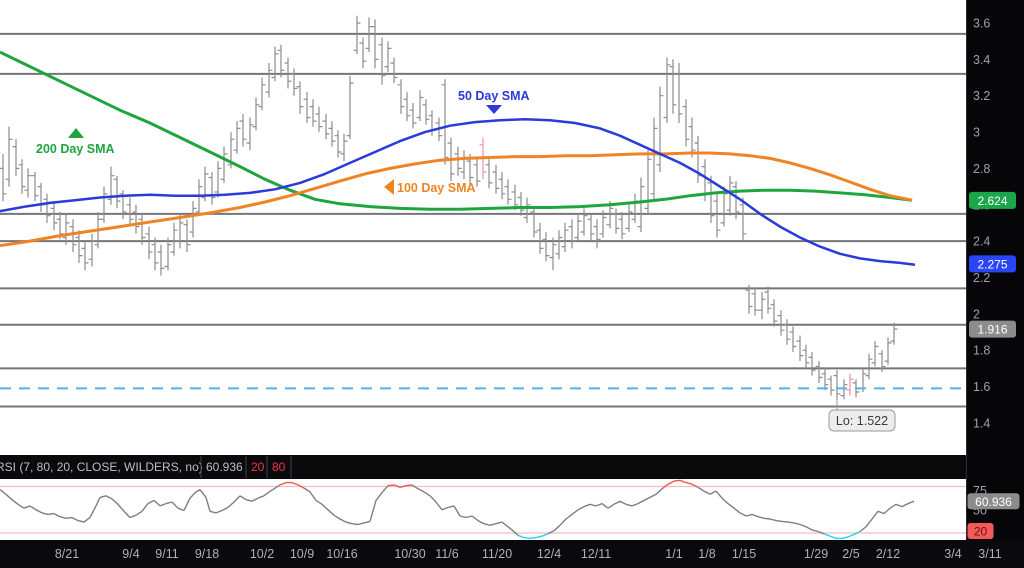 This screenshot has width=1024, height=568. Describe the element at coordinates (989, 554) in the screenshot. I see `date-label: 3/11` at that location.